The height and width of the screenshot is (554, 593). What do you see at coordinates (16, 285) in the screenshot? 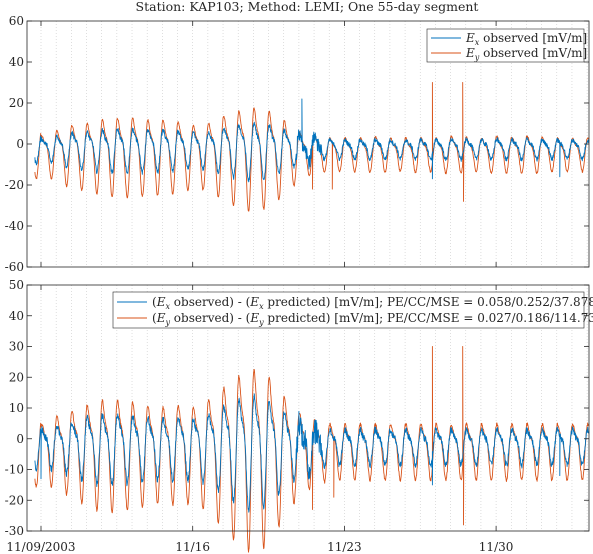
I see `bottom-y-tick-label: 50` at bounding box center [16, 285].